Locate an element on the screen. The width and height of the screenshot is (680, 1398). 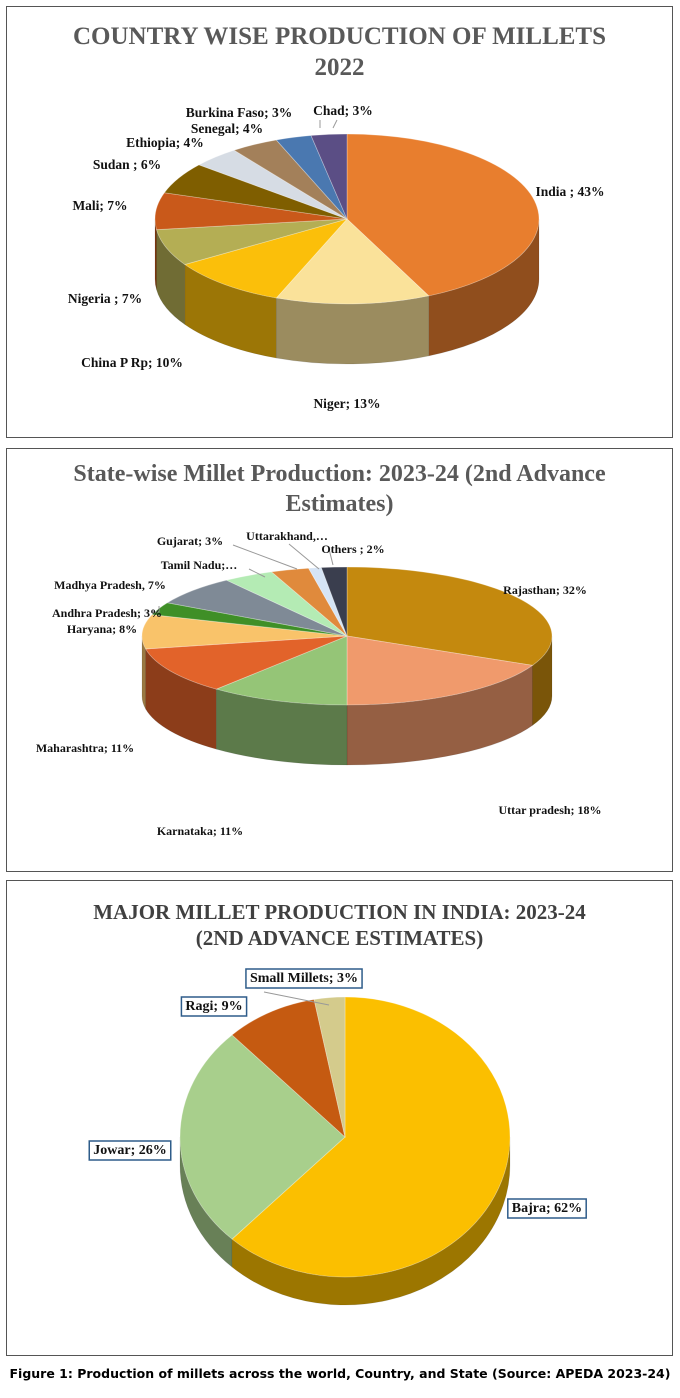
slice-label: Andhra Pradesh; 3% is located at coordinates (107, 613).